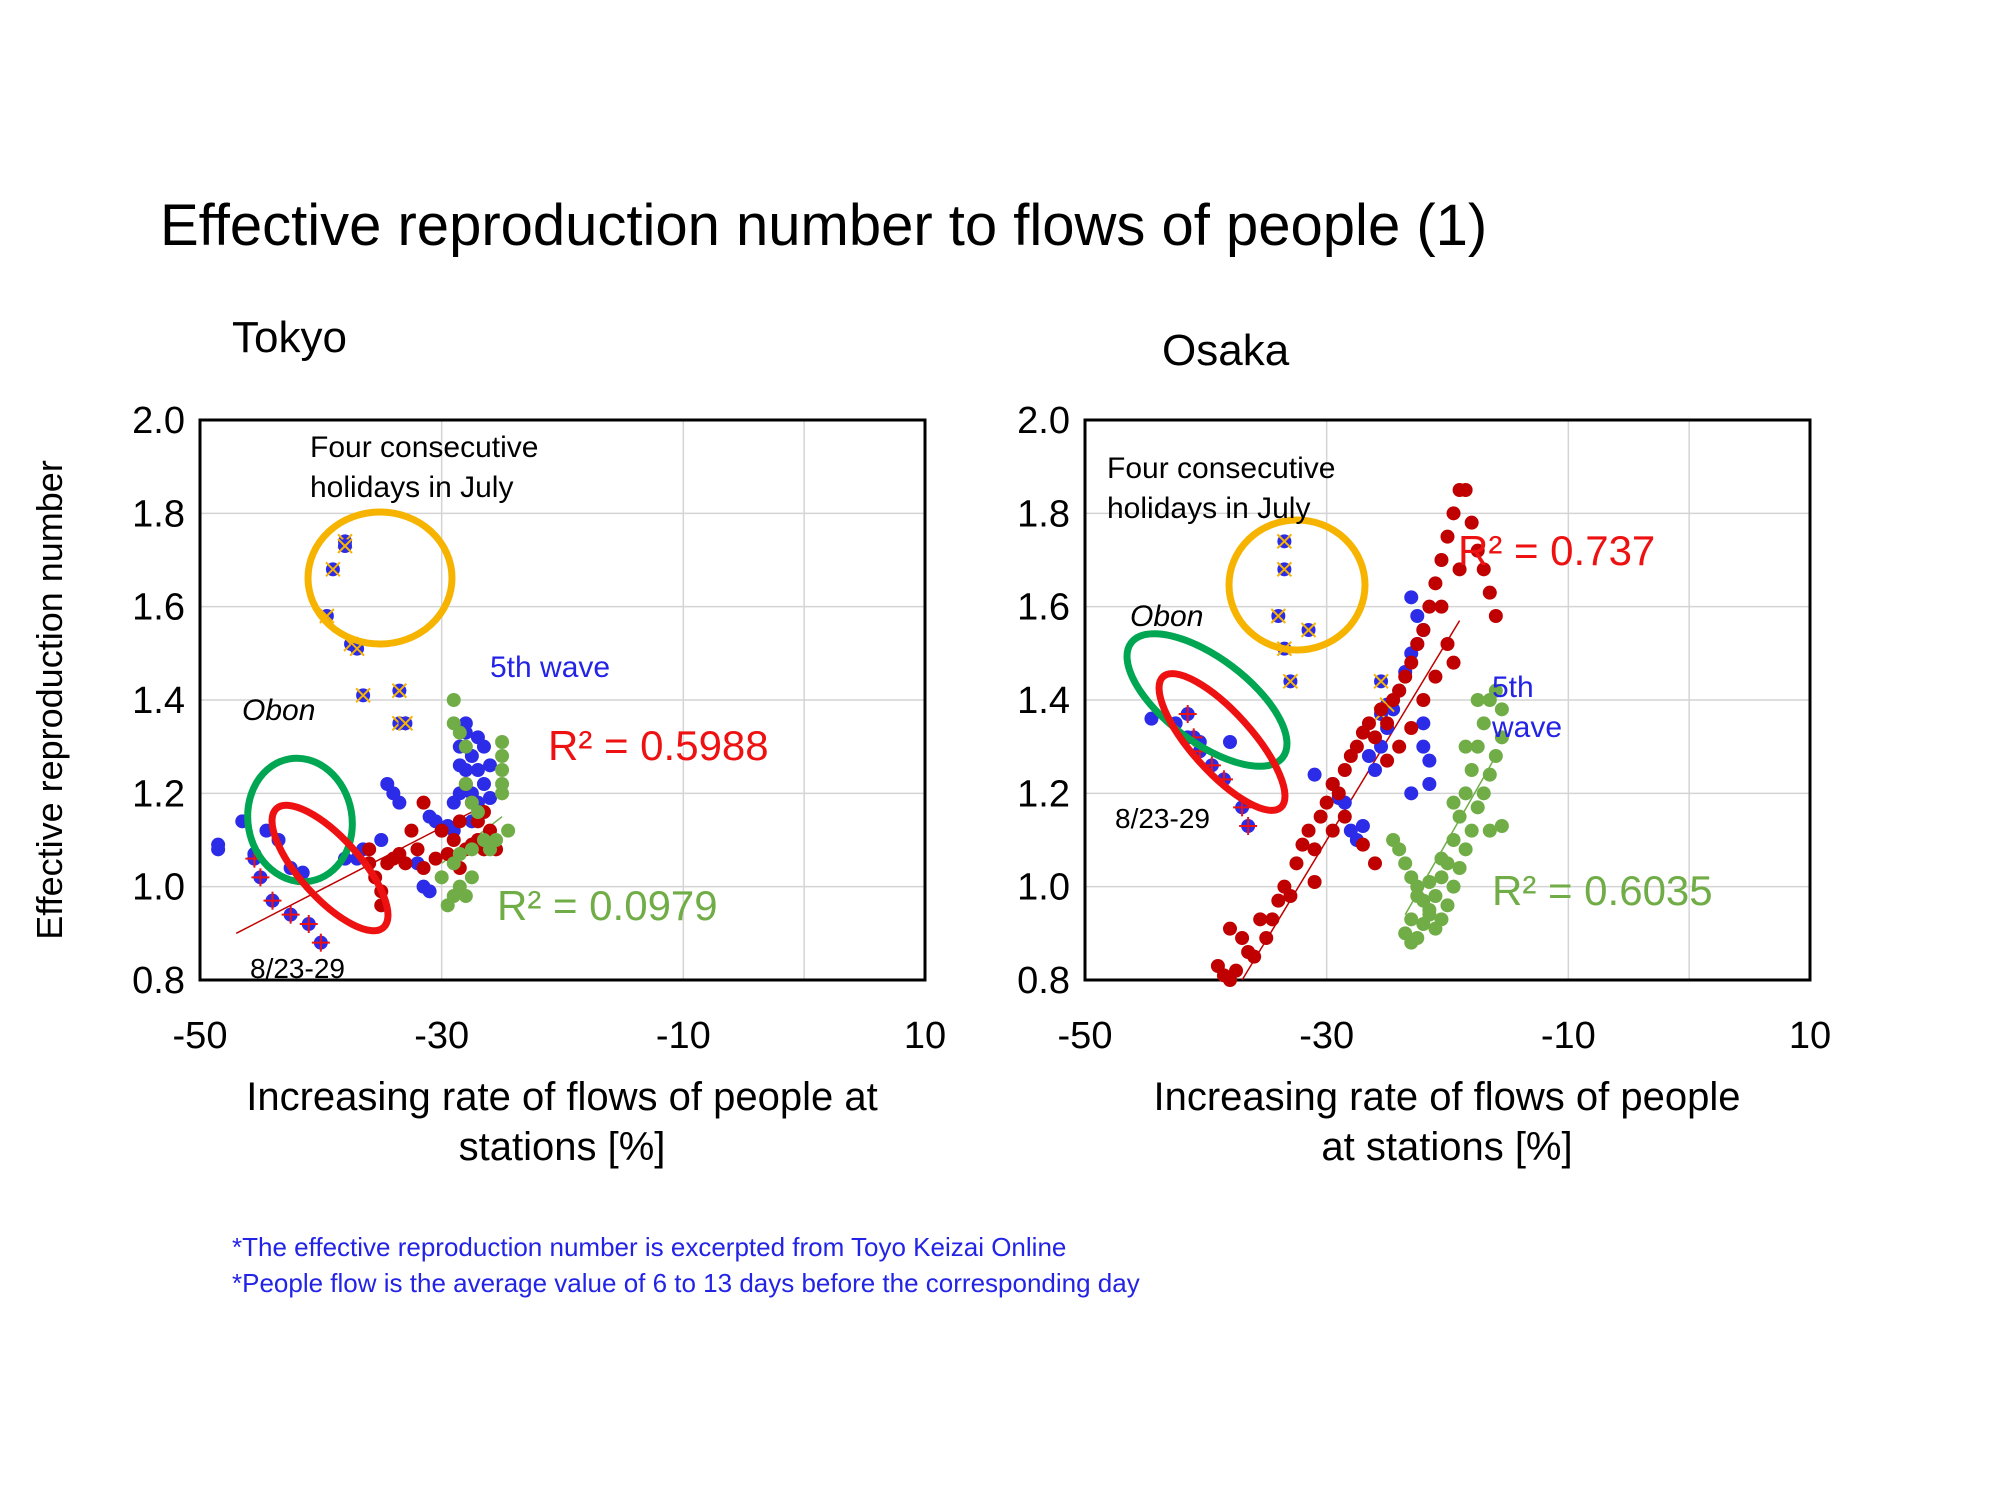  I want to click on x-axis-label-line1: Increasing rate of flows of people at, so click(561, 1097).